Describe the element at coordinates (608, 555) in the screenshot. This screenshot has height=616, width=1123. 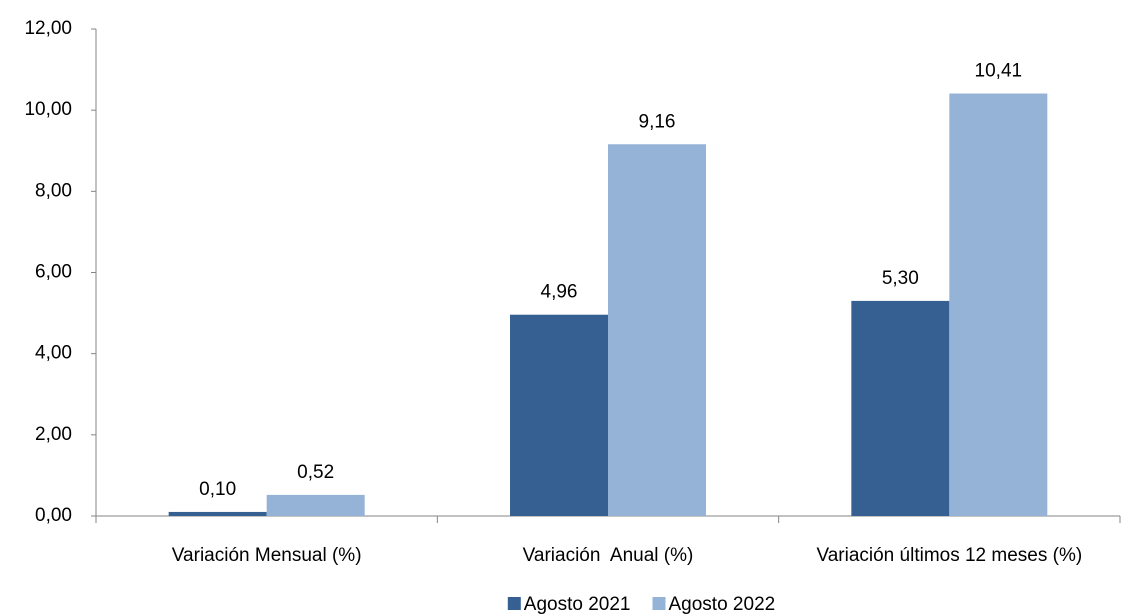
I see `x-tick-label: Variación Anual (%)` at that location.